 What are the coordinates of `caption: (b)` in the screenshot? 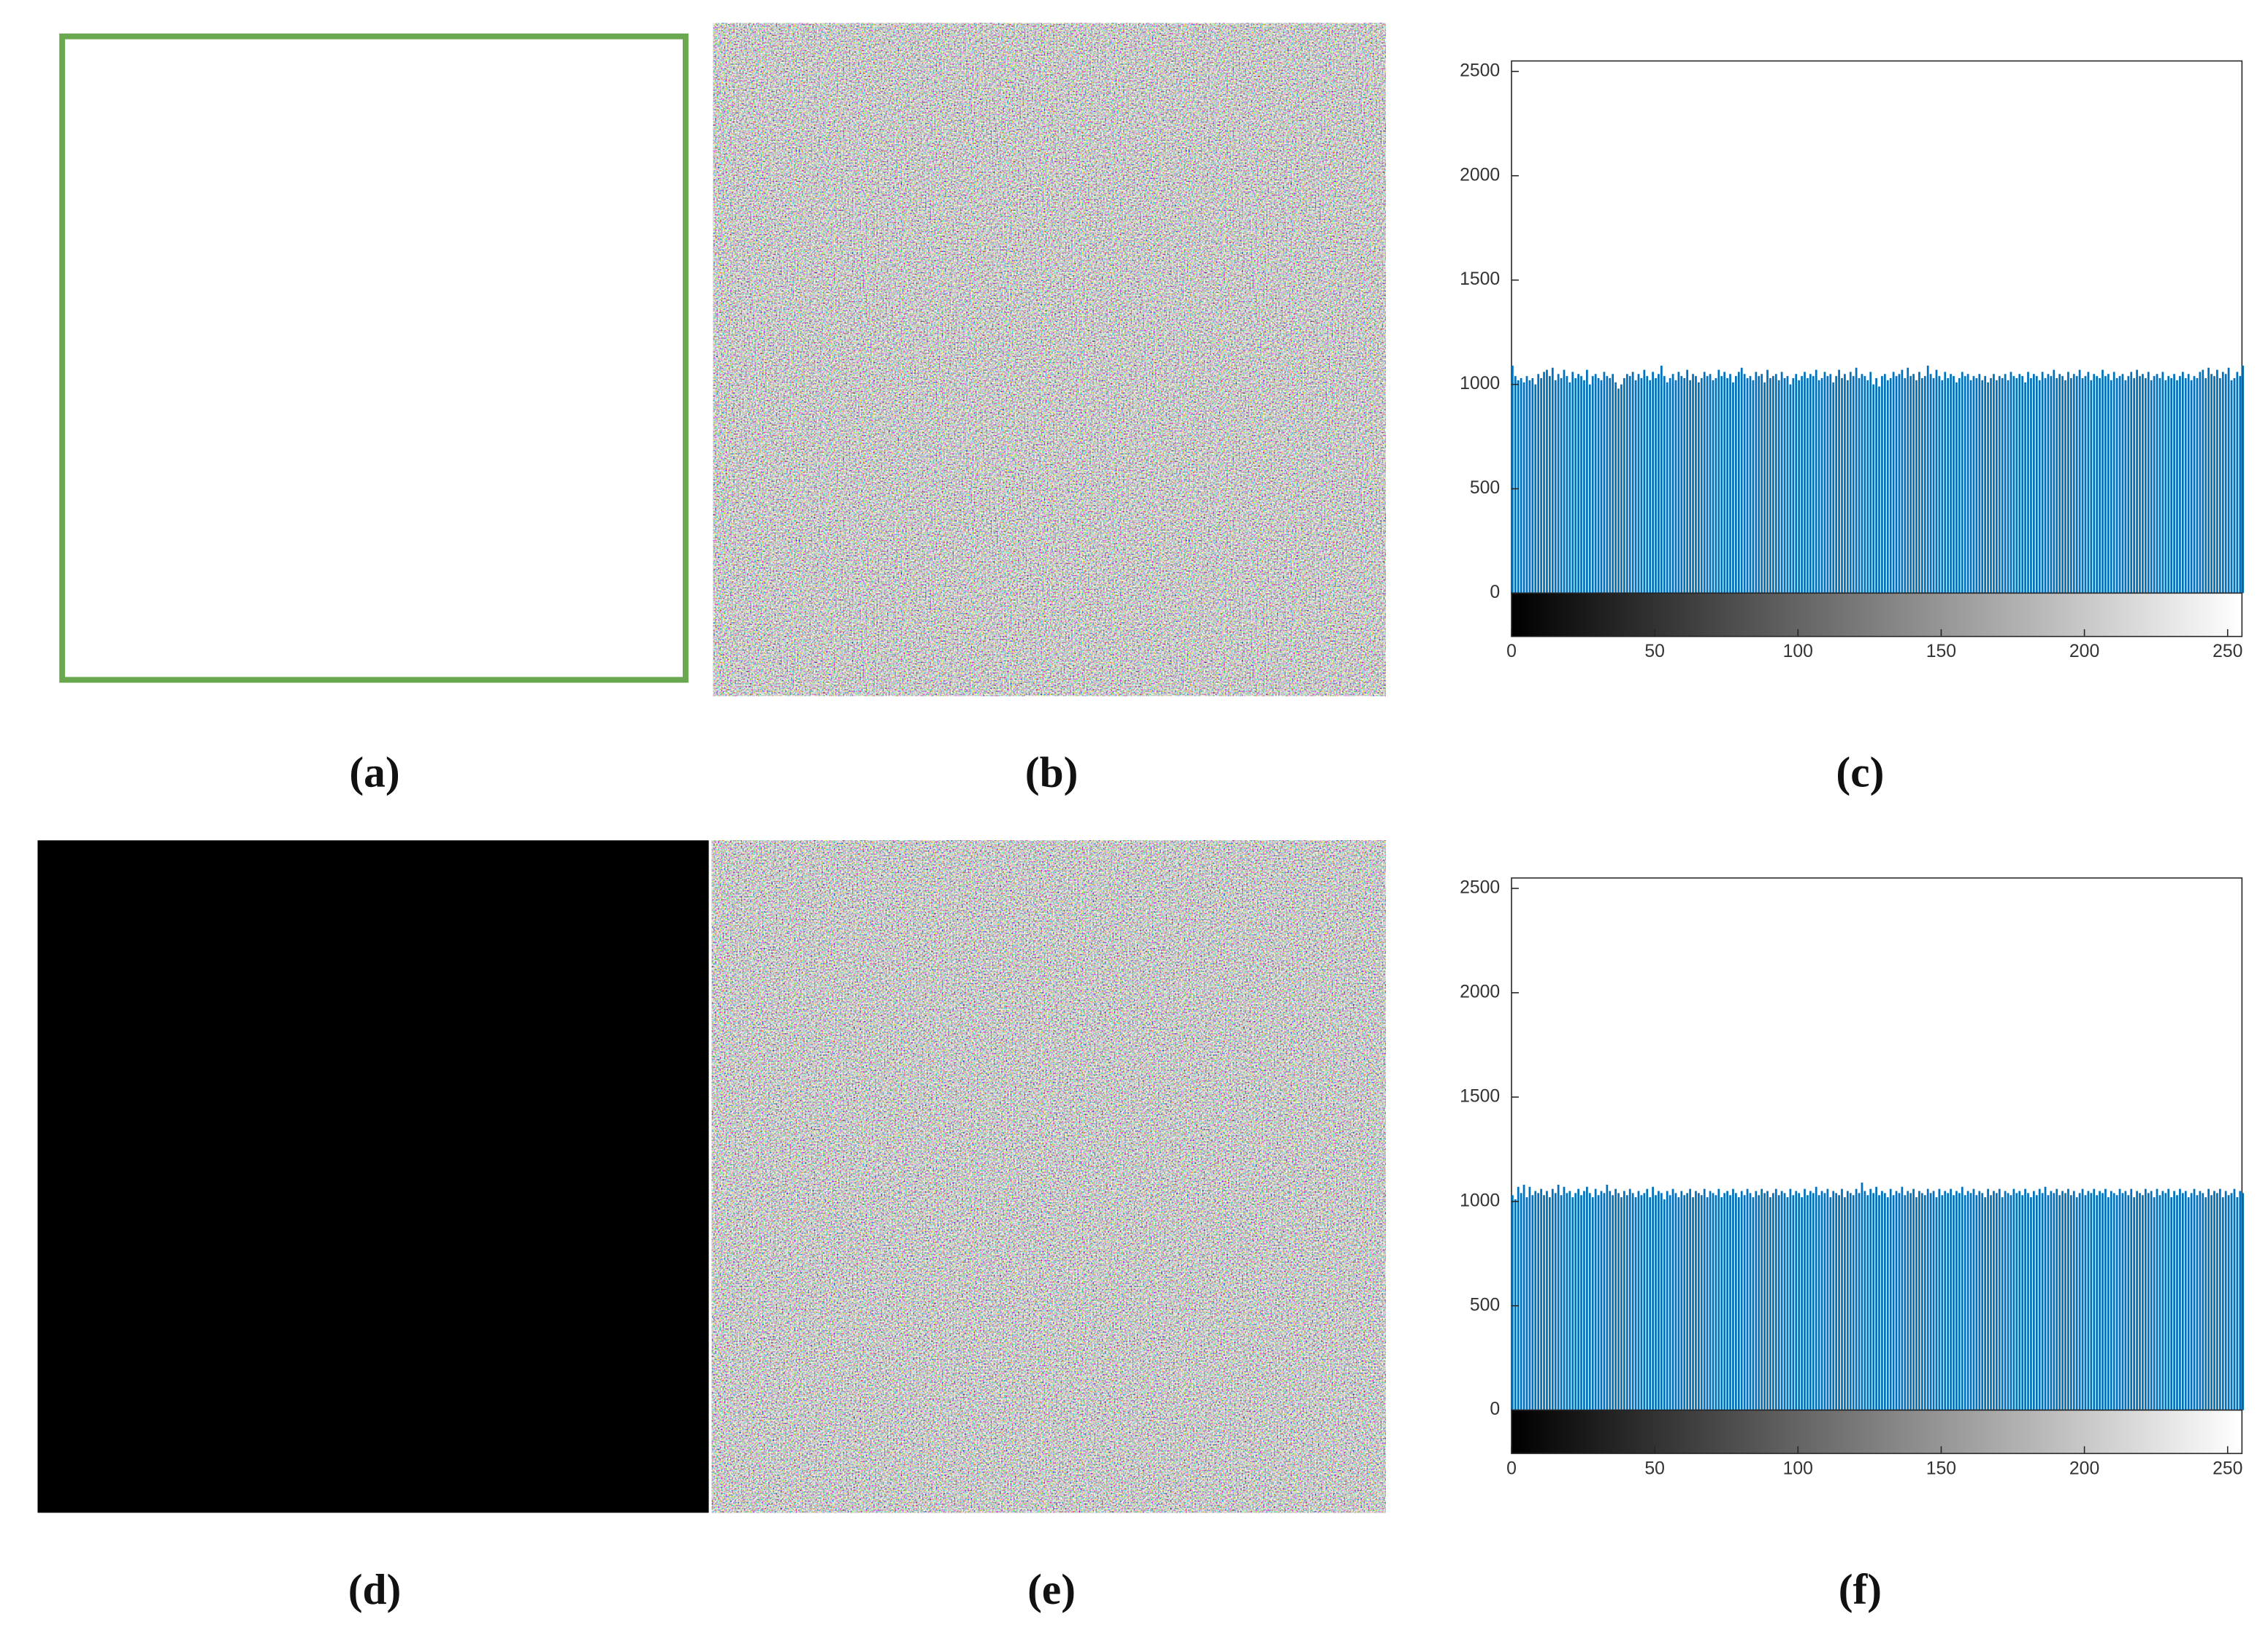 It's located at (1052, 772).